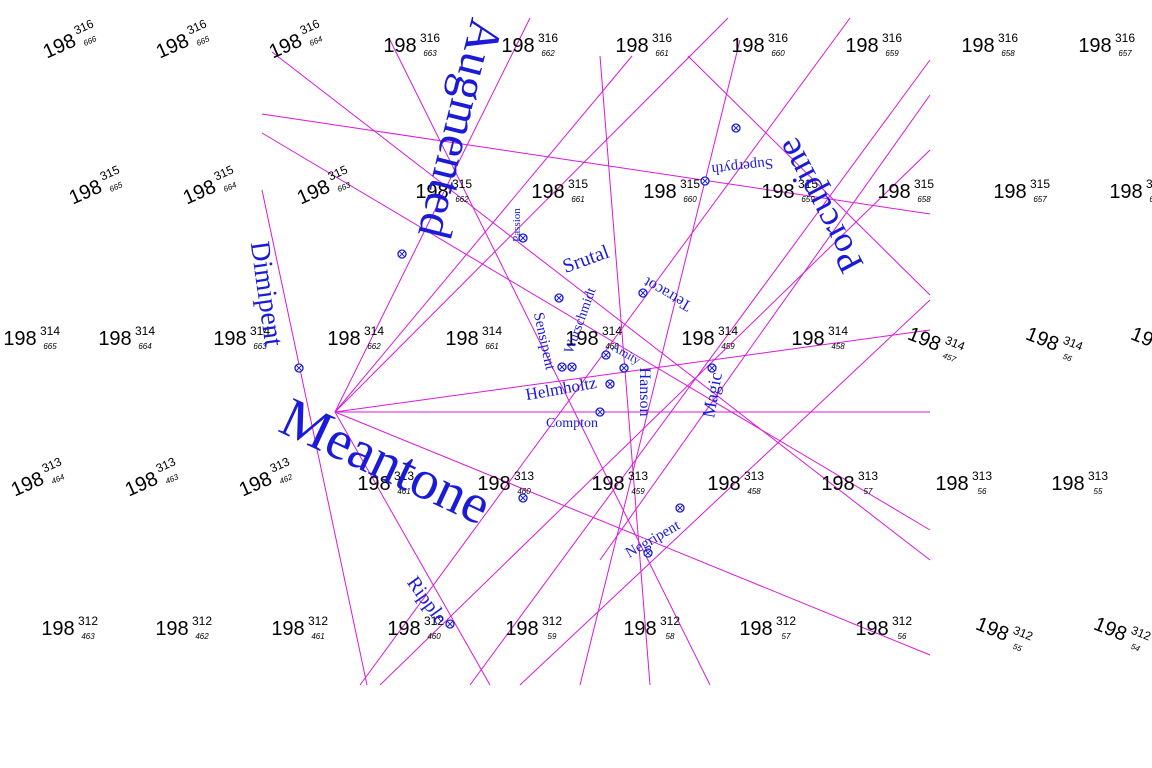 The width and height of the screenshot is (1152, 768). Describe the element at coordinates (1130, 190) in the screenshot. I see `monzo-cell: 198 315 656` at that location.